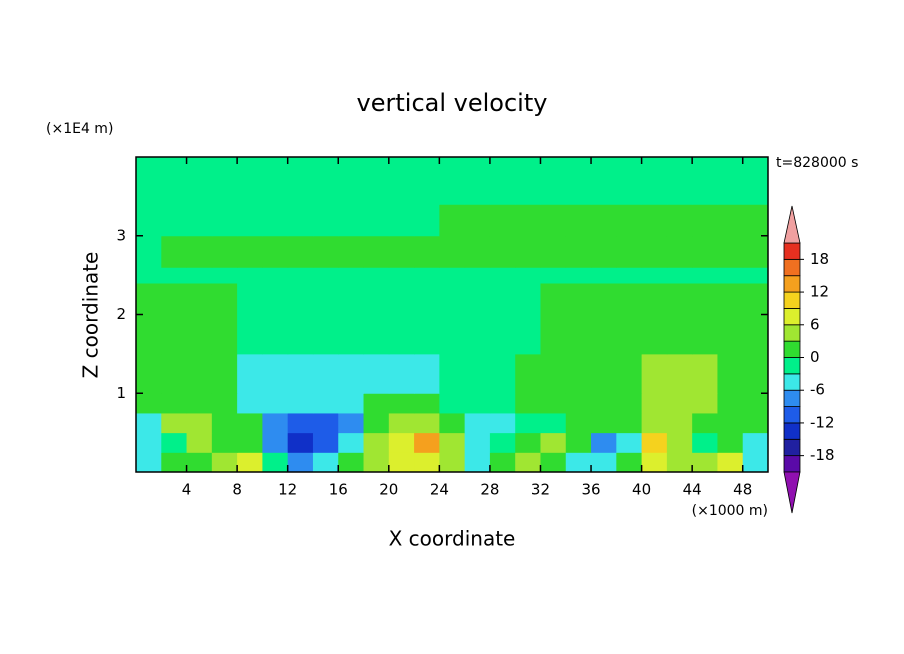  What do you see at coordinates (388, 490) in the screenshot?
I see `x-tick-label: 20` at bounding box center [388, 490].